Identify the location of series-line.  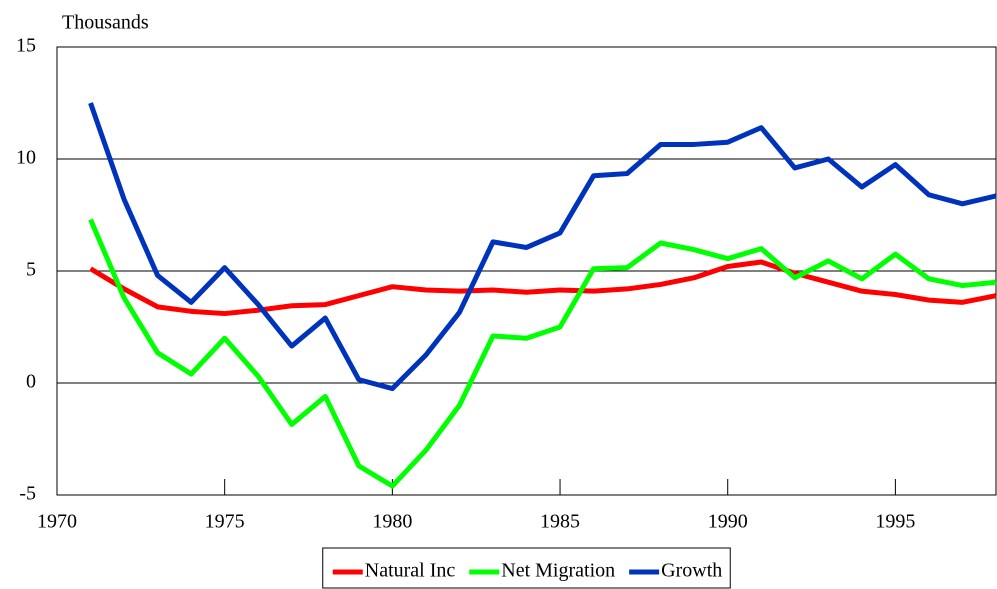
(543, 288).